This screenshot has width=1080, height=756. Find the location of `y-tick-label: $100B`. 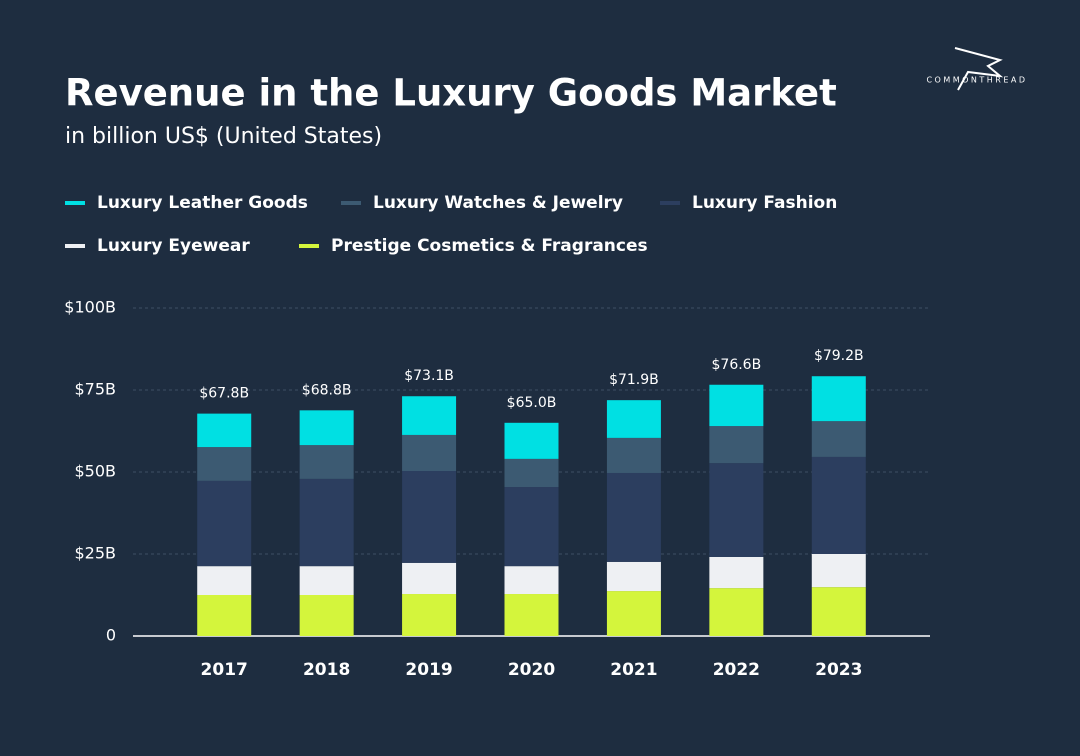

y-tick-label: $100B is located at coordinates (90, 307).